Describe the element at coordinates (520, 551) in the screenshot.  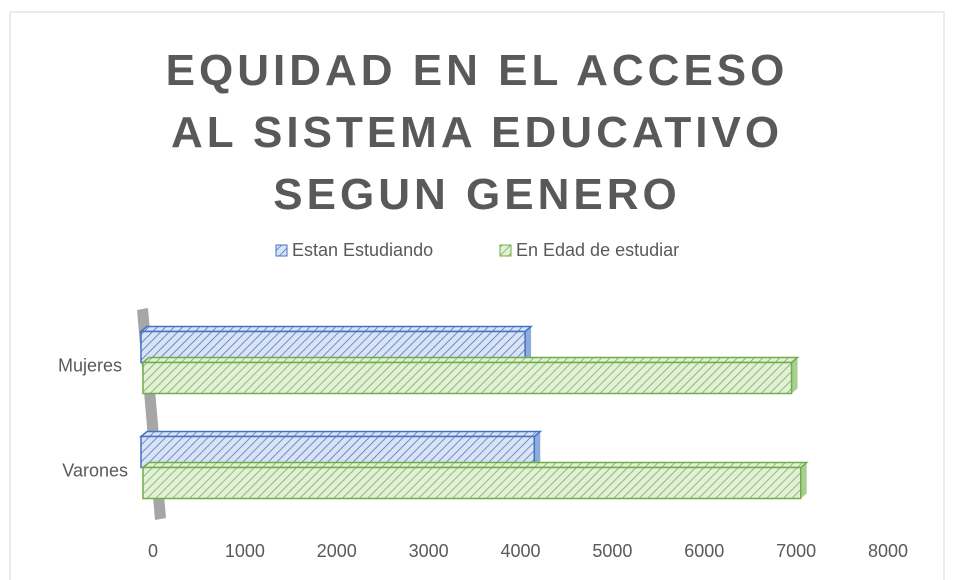
I see `x-tick-label: 4000` at that location.